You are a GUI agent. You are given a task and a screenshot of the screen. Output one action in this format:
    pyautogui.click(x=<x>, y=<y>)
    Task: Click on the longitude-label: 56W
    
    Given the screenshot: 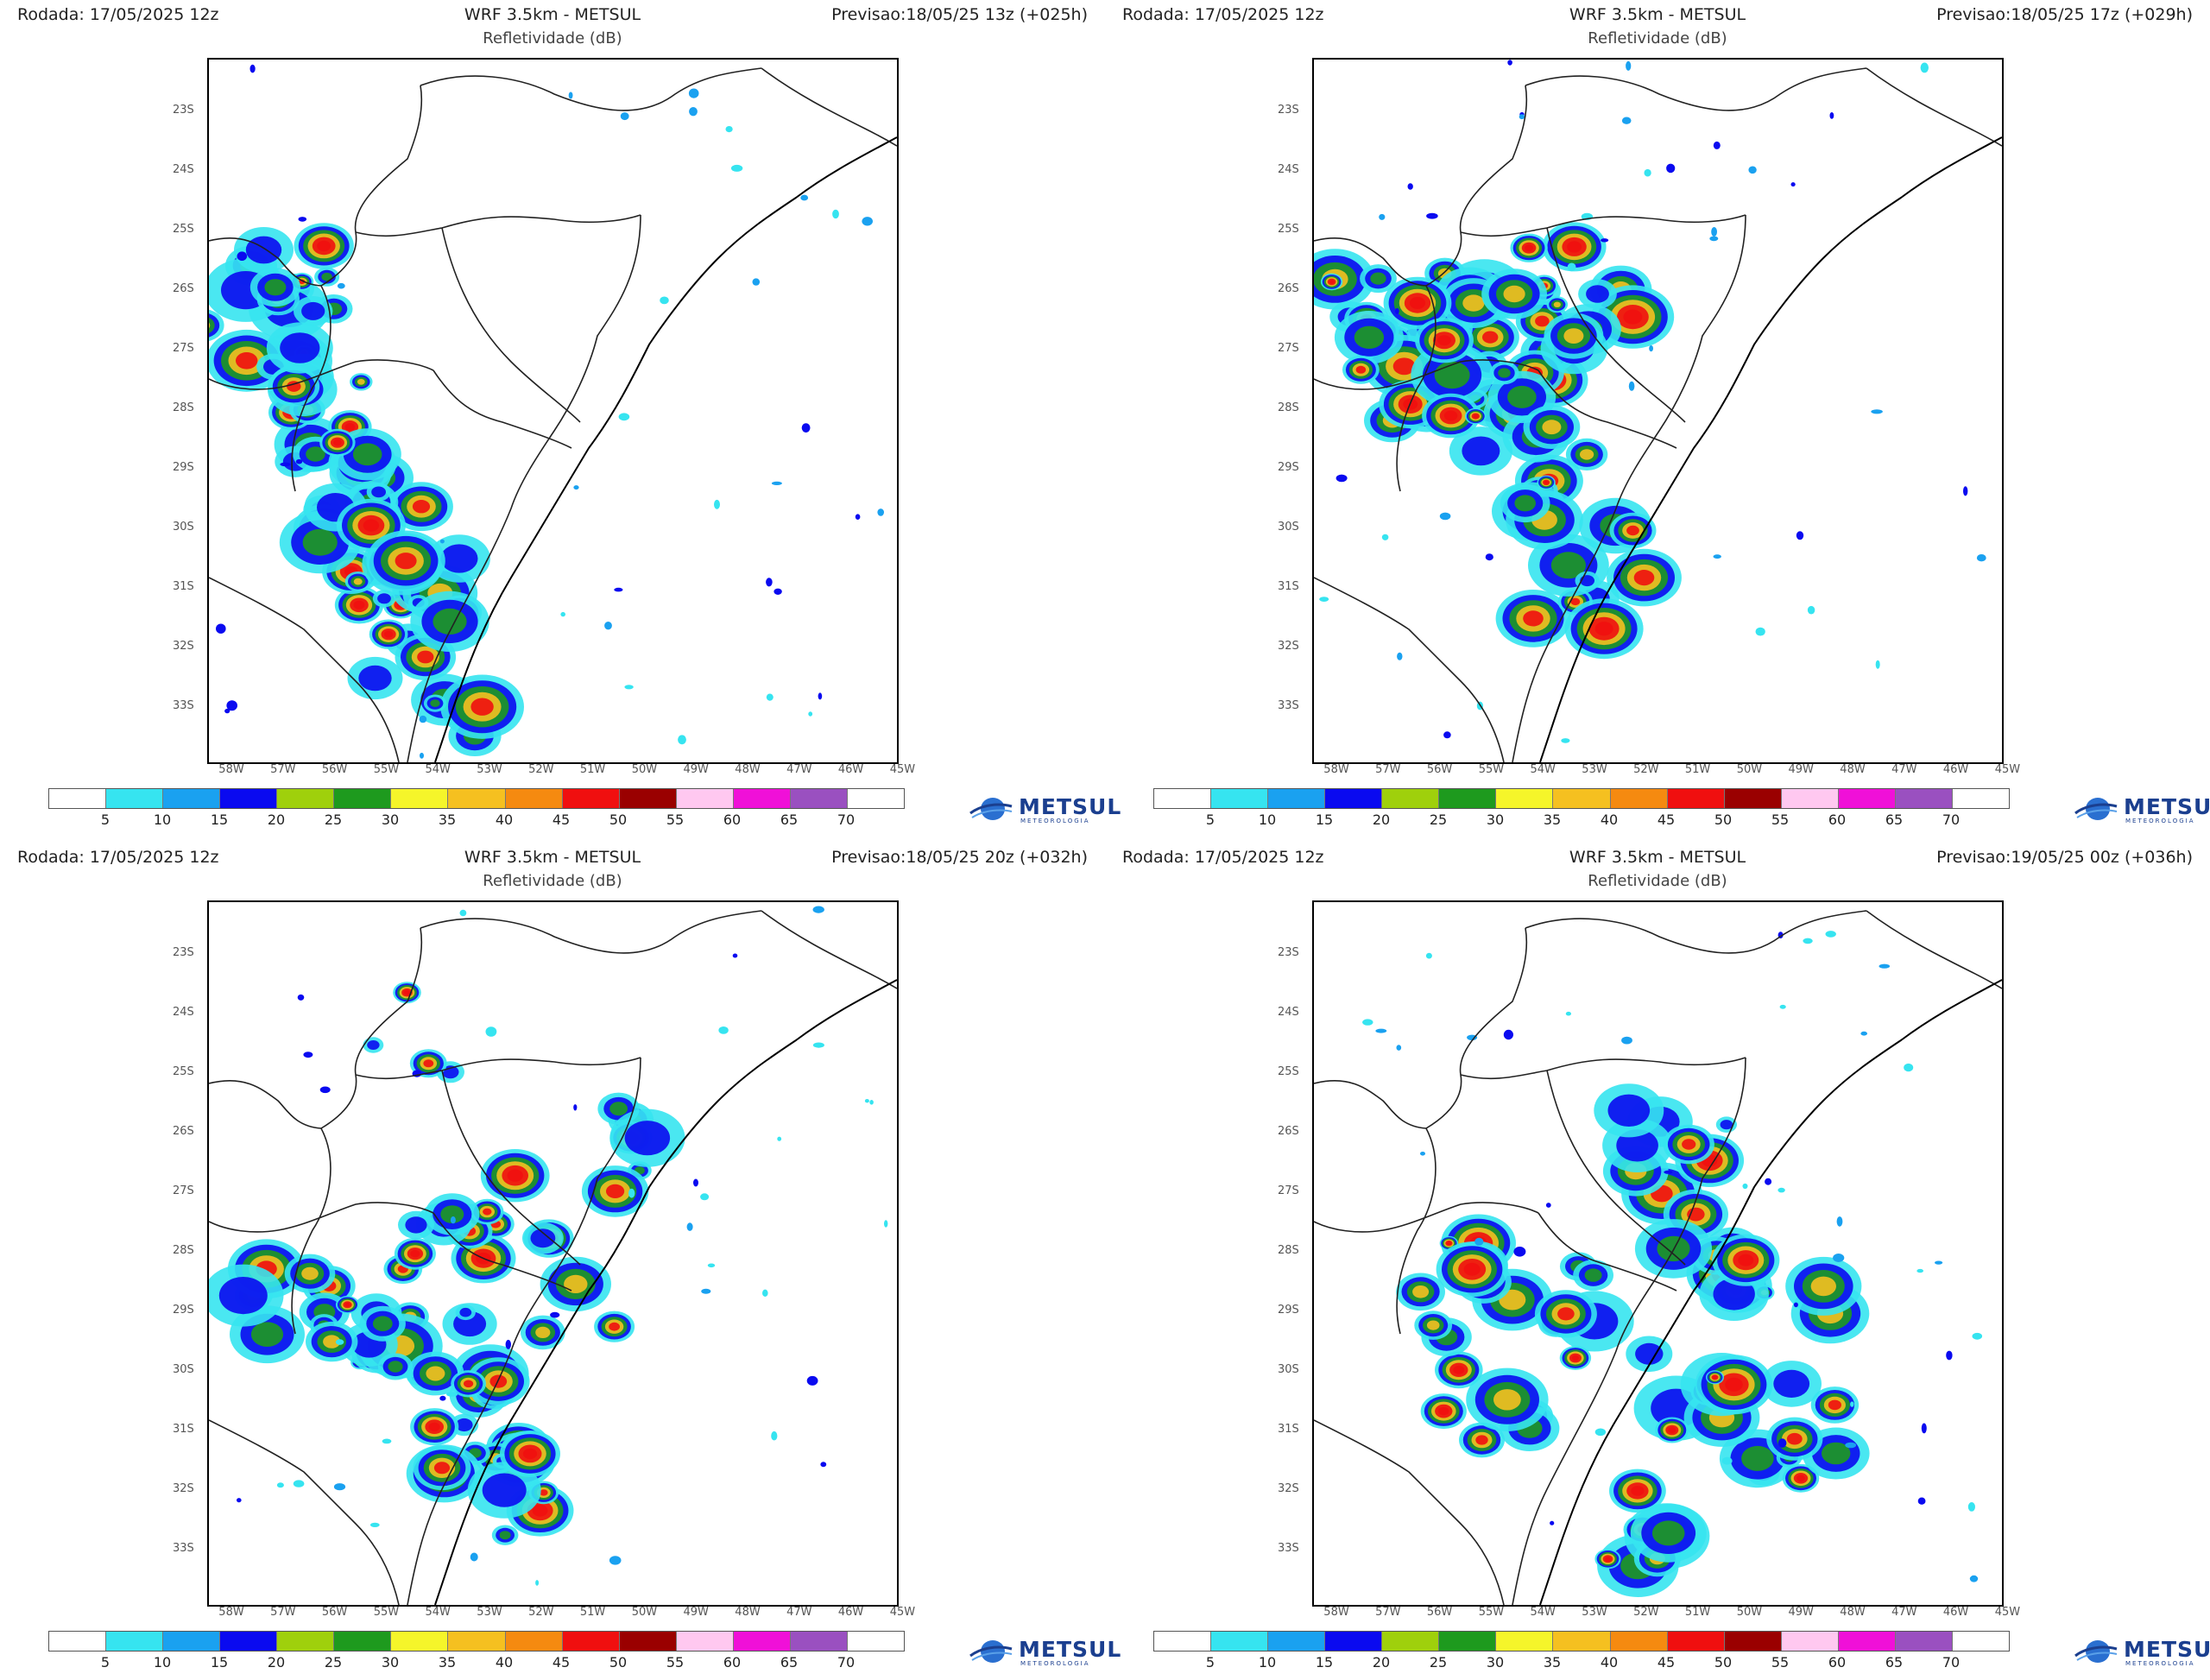 What is the action you would take?
    pyautogui.click(x=335, y=769)
    